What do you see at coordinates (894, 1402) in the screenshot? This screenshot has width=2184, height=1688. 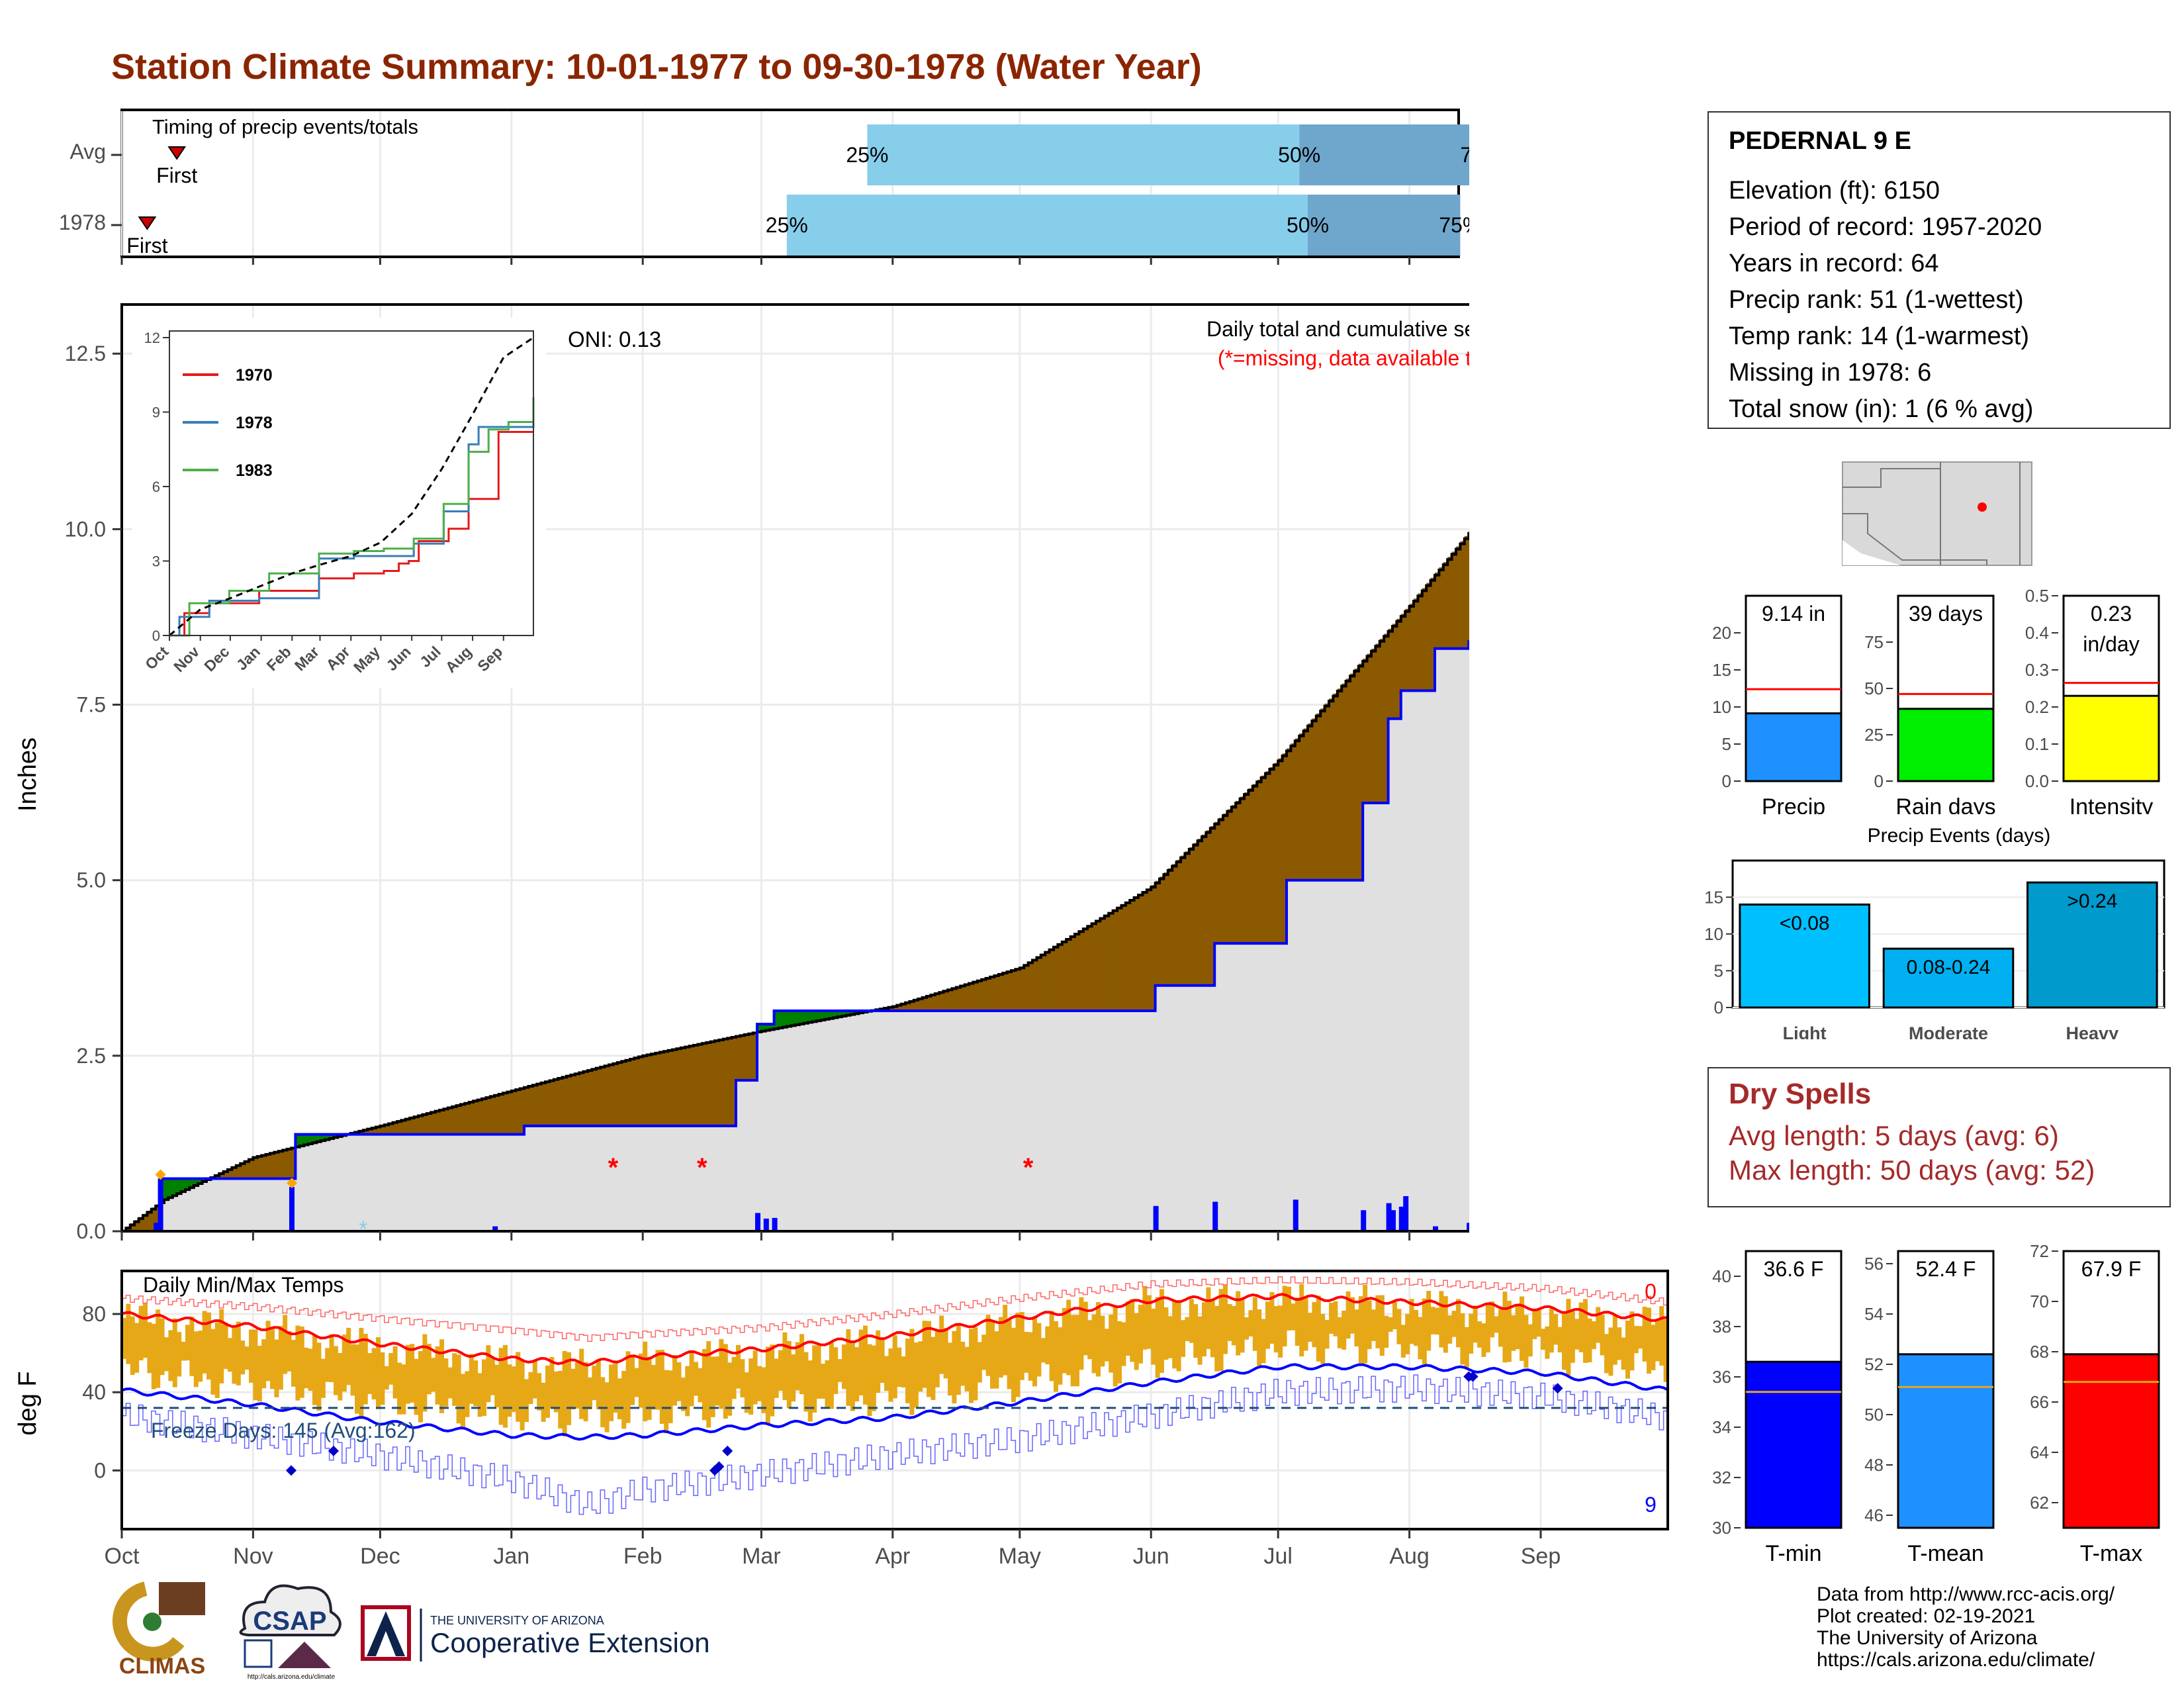 I see `avg-min-line` at bounding box center [894, 1402].